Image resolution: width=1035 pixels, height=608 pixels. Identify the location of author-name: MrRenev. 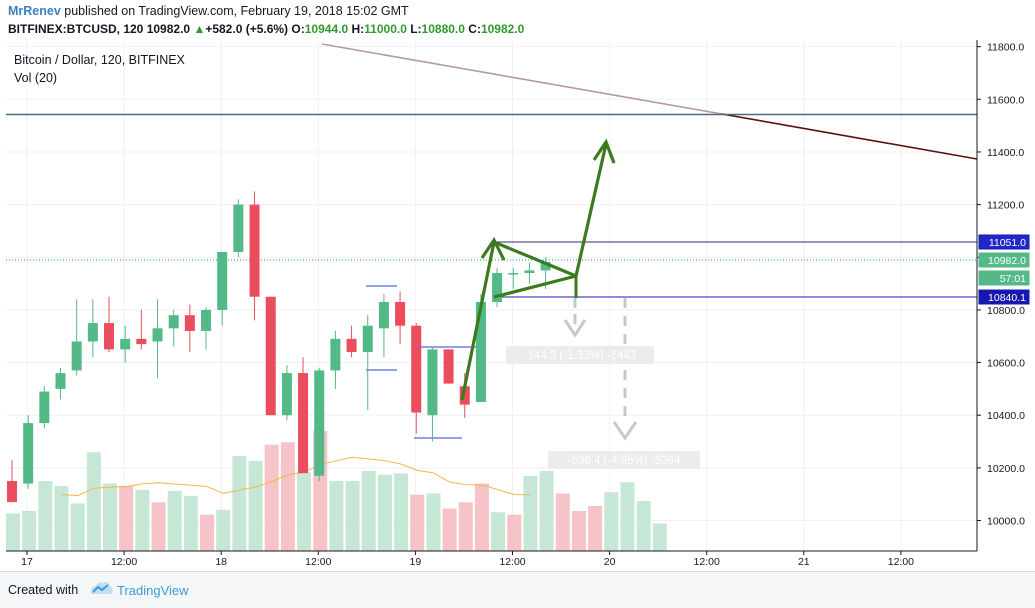
(34, 11).